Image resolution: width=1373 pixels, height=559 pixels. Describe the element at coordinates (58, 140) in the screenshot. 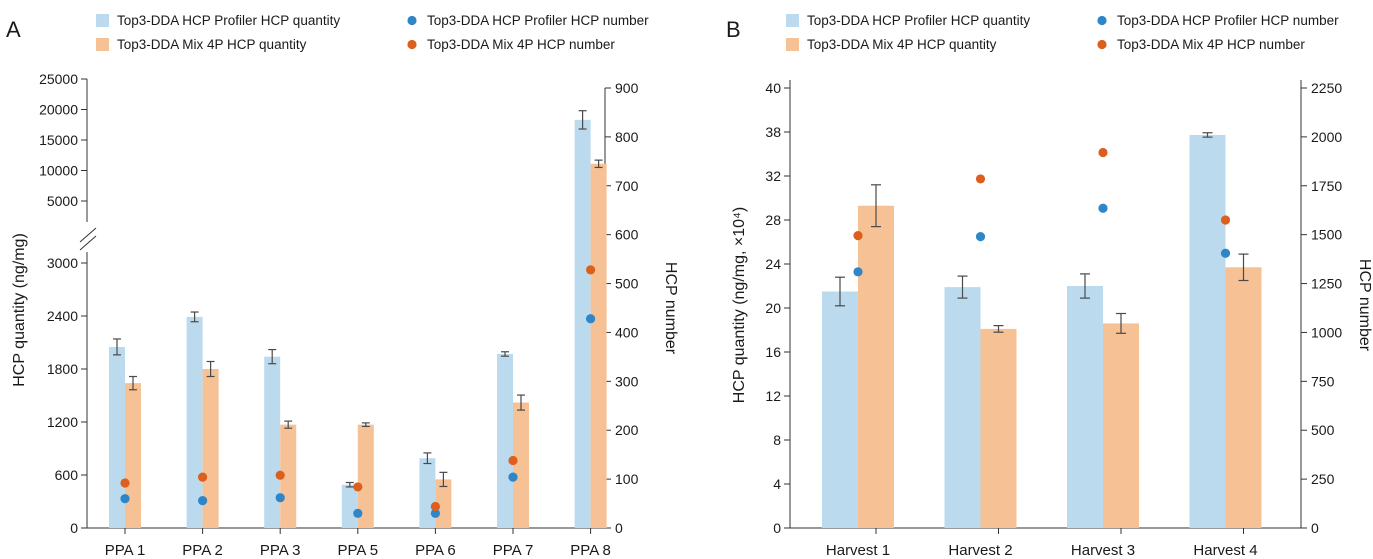

I see `y-tick-label: 15000` at that location.